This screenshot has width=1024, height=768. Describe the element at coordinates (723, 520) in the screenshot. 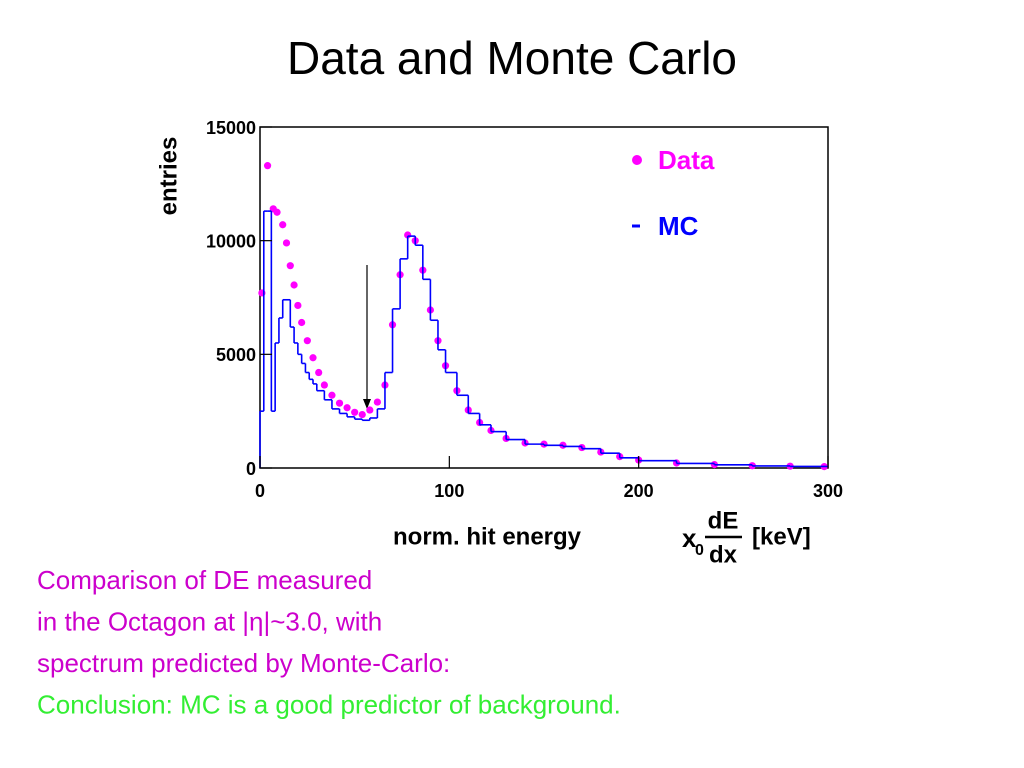

I see `formula-numerator: dE` at that location.